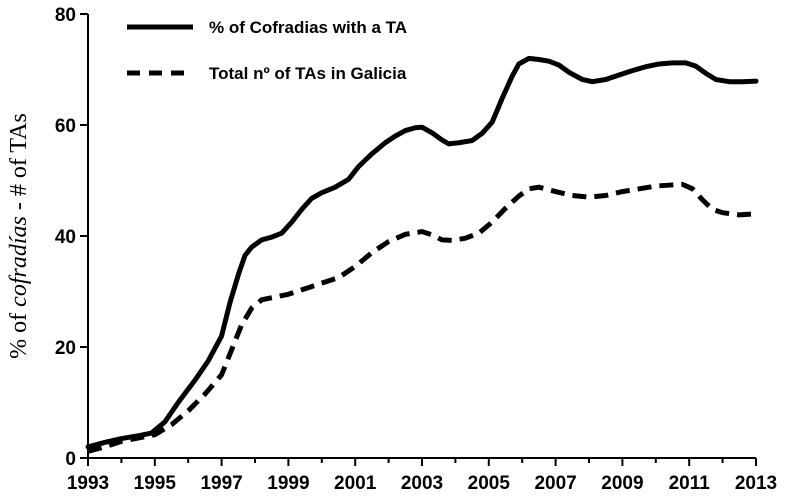 The width and height of the screenshot is (786, 499). What do you see at coordinates (489, 483) in the screenshot?
I see `x-tick-label: 2005` at bounding box center [489, 483].